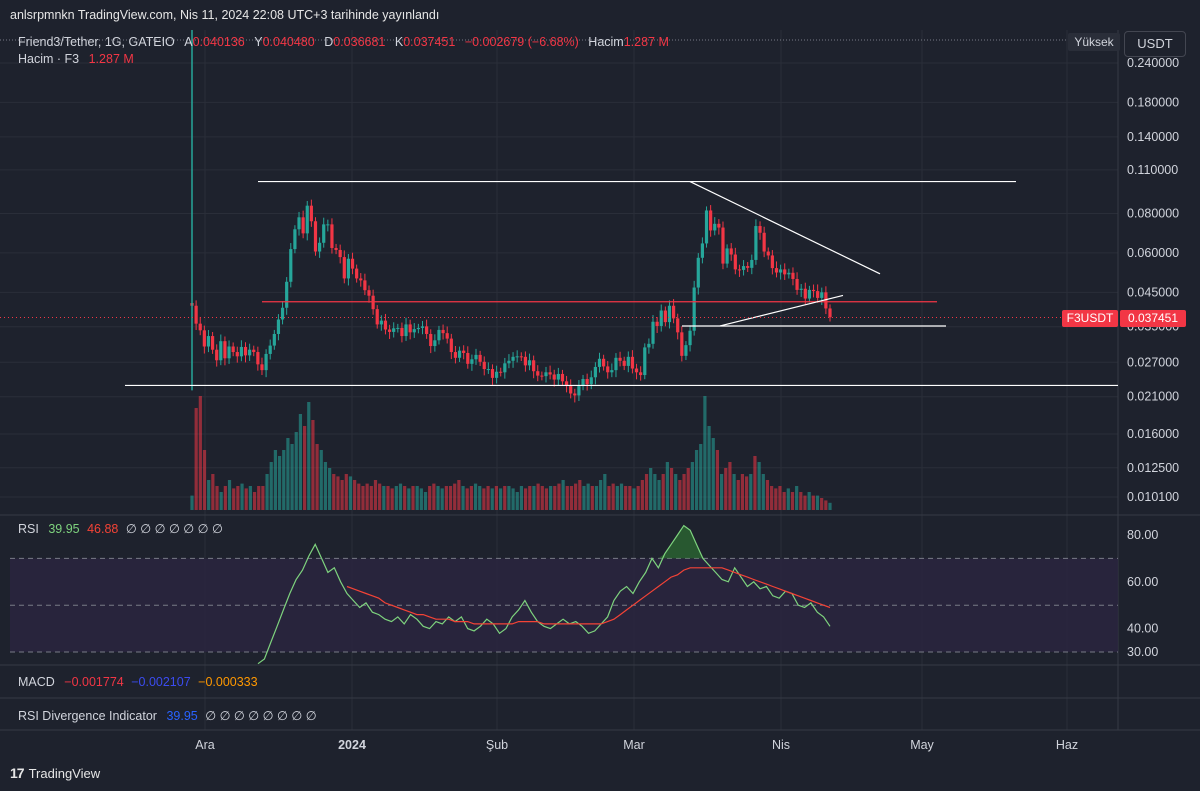 This screenshot has width=1200, height=791. Describe the element at coordinates (49, 59) in the screenshot. I see `volume-study-label: Hacim · F3` at that location.